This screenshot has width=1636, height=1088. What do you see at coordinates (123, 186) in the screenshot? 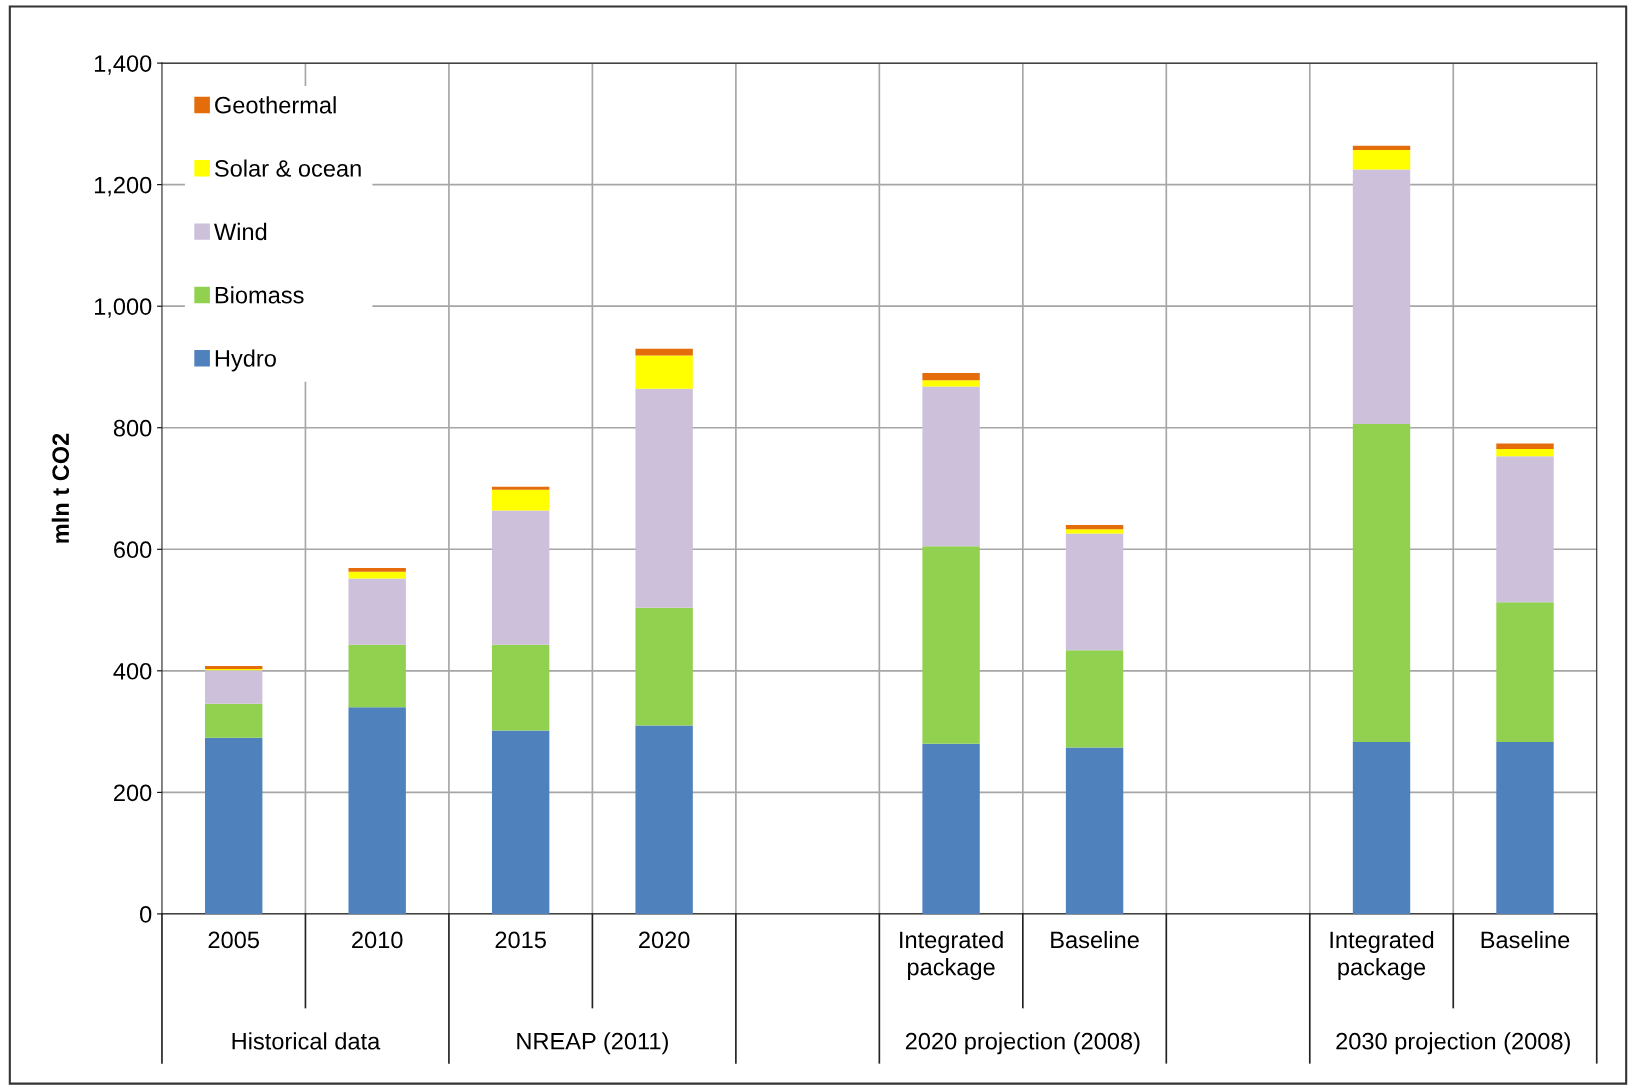
I see `y-tick-label: 1,200` at bounding box center [123, 186].